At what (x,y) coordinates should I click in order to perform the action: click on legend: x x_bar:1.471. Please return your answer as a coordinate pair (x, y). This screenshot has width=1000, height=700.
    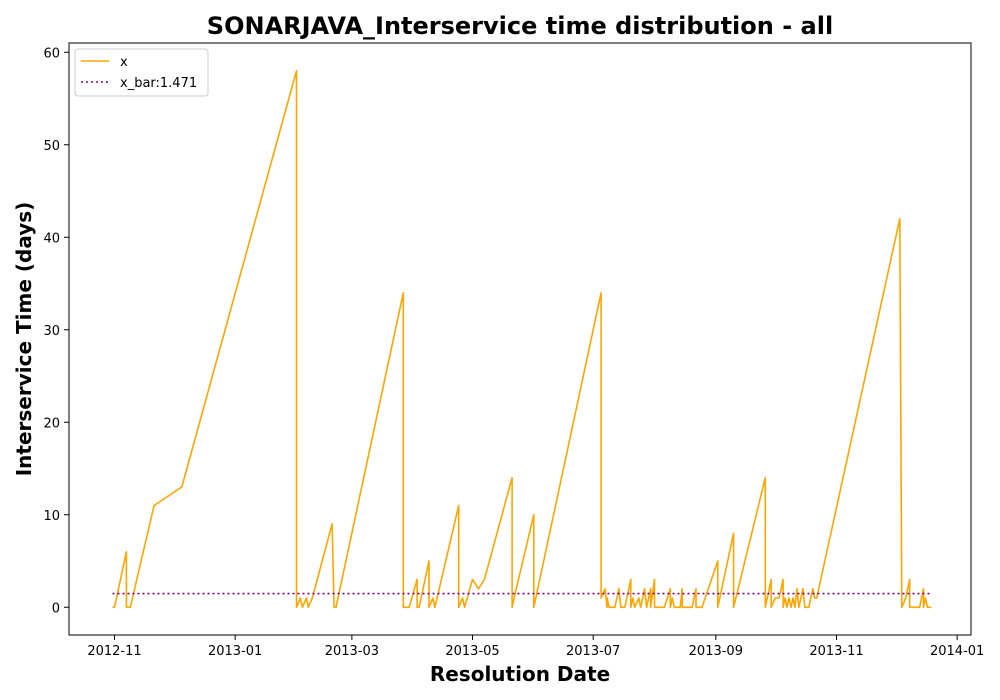
    Looking at the image, I should click on (141, 72).